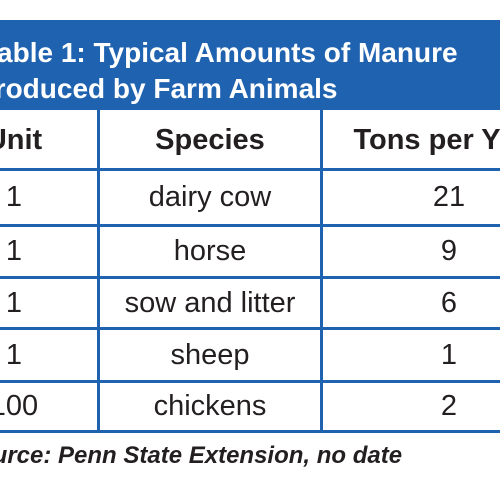  Describe the element at coordinates (210, 302) in the screenshot. I see `row-3-species: sow and litter` at that location.